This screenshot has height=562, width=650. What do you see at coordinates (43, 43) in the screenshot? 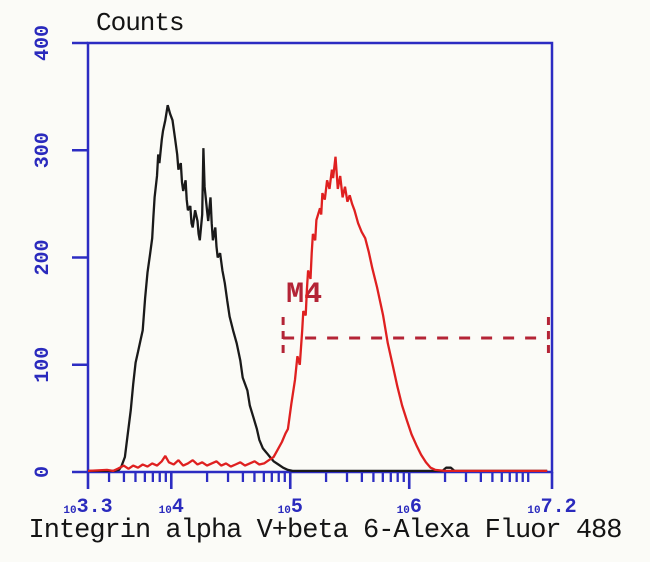
I see `y-axis-tick-label: 400` at bounding box center [43, 43].